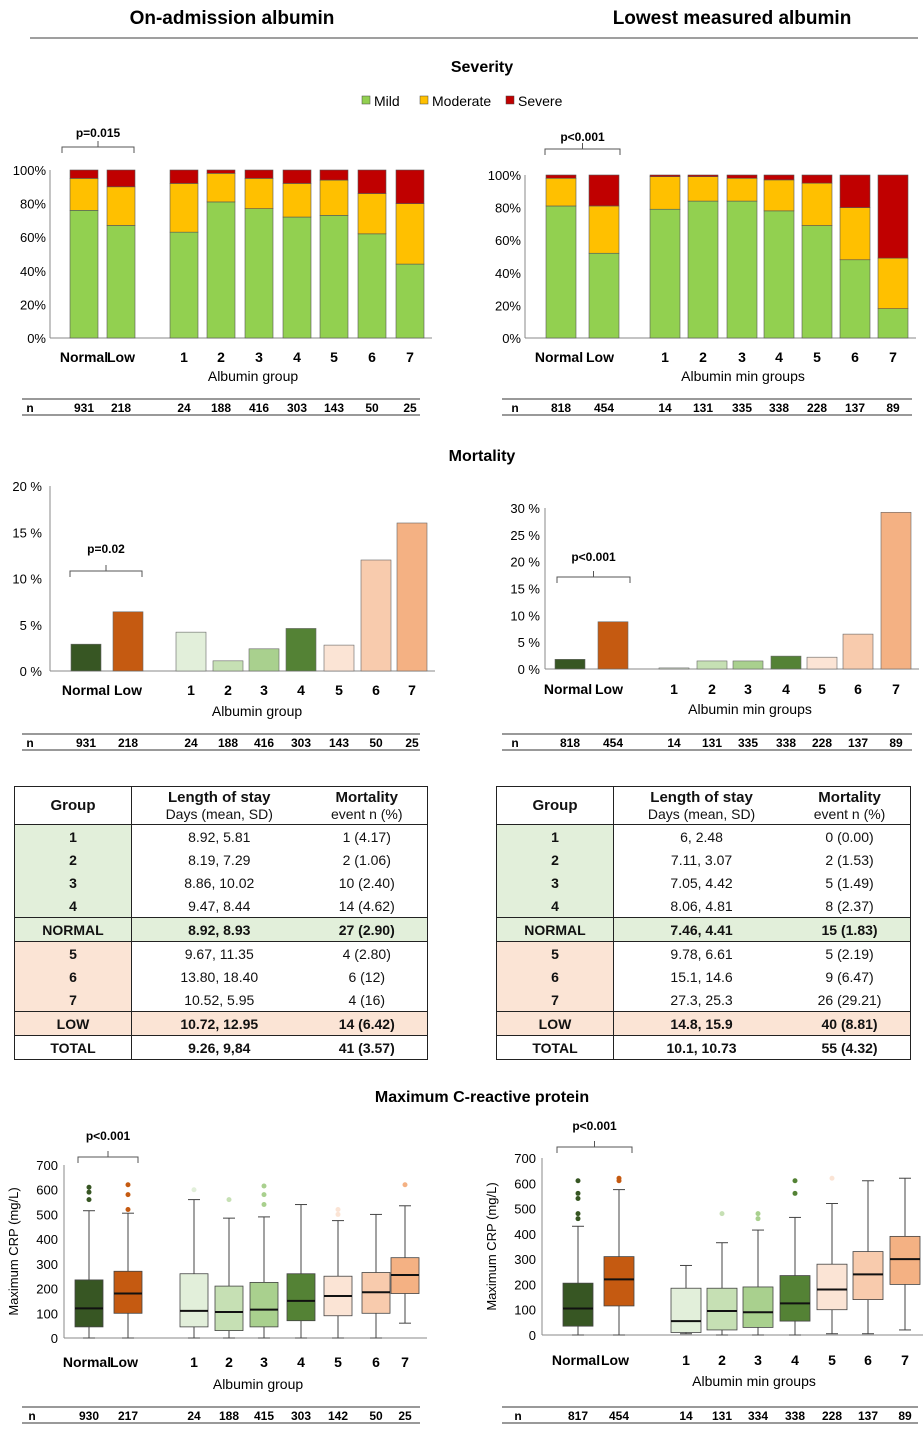 Image resolution: width=923 pixels, height=1430 pixels. Describe the element at coordinates (54, 1338) in the screenshot. I see `y-tick-label: 0` at that location.